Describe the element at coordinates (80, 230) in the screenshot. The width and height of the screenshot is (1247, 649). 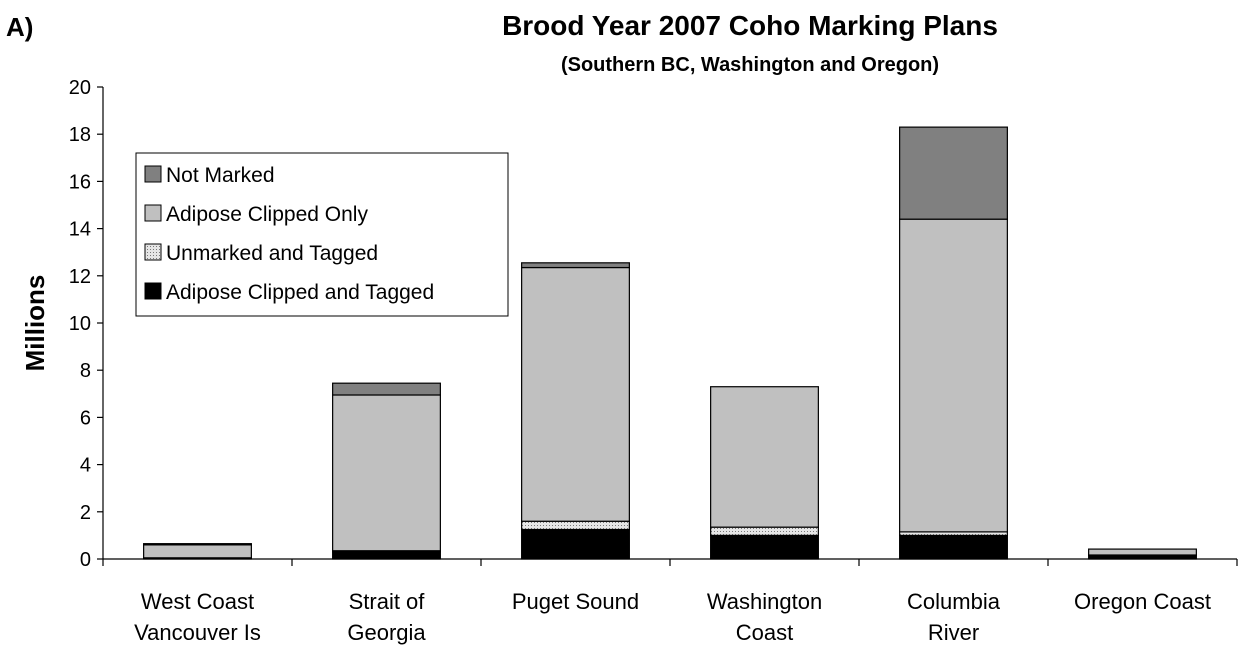
I see `y-tick-label: 14` at that location.